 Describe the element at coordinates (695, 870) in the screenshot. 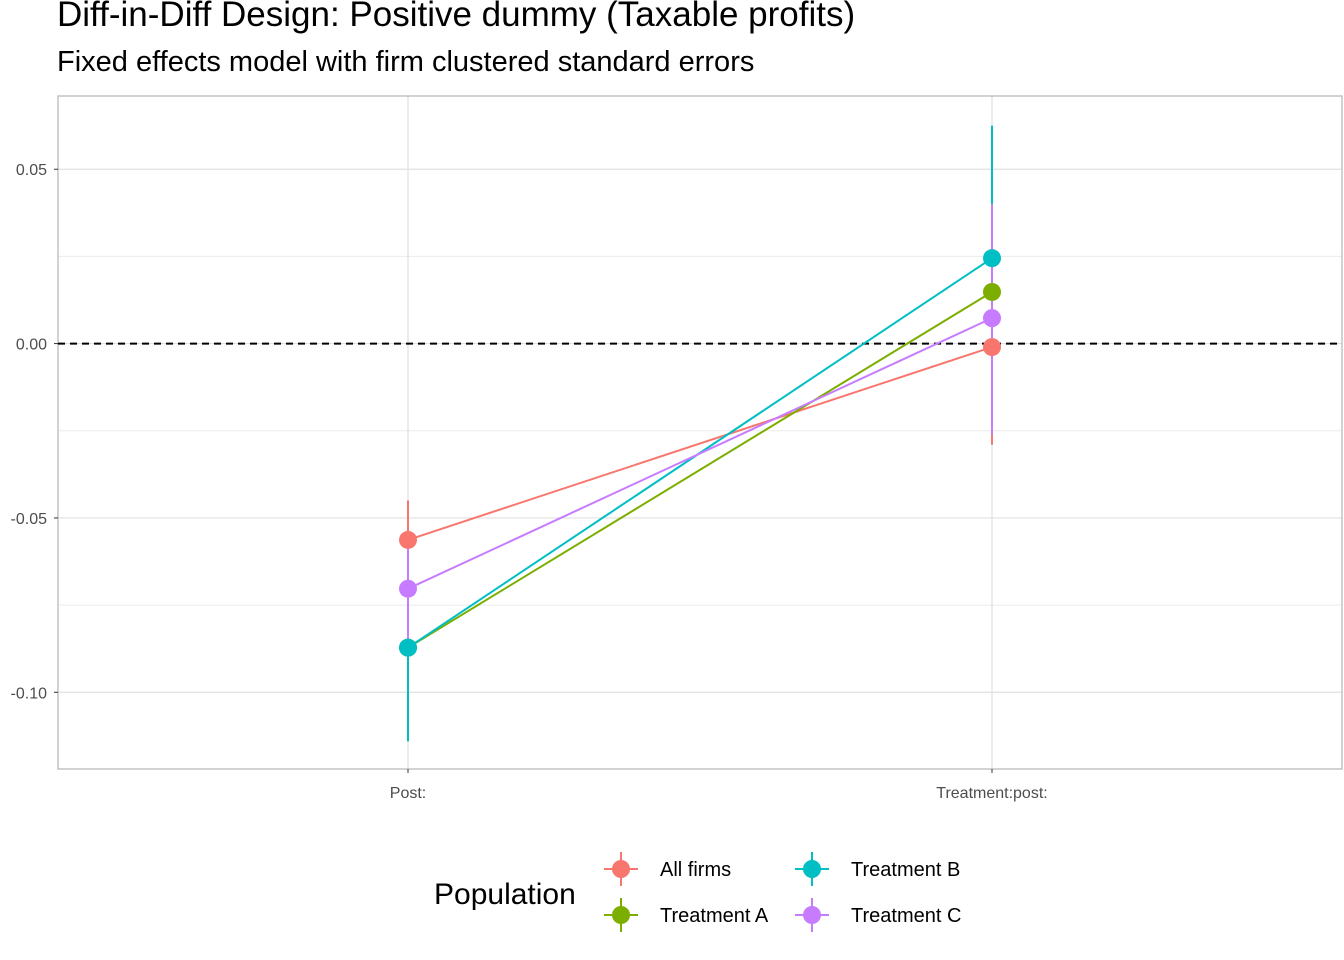

I see `legend-label: All firms` at that location.